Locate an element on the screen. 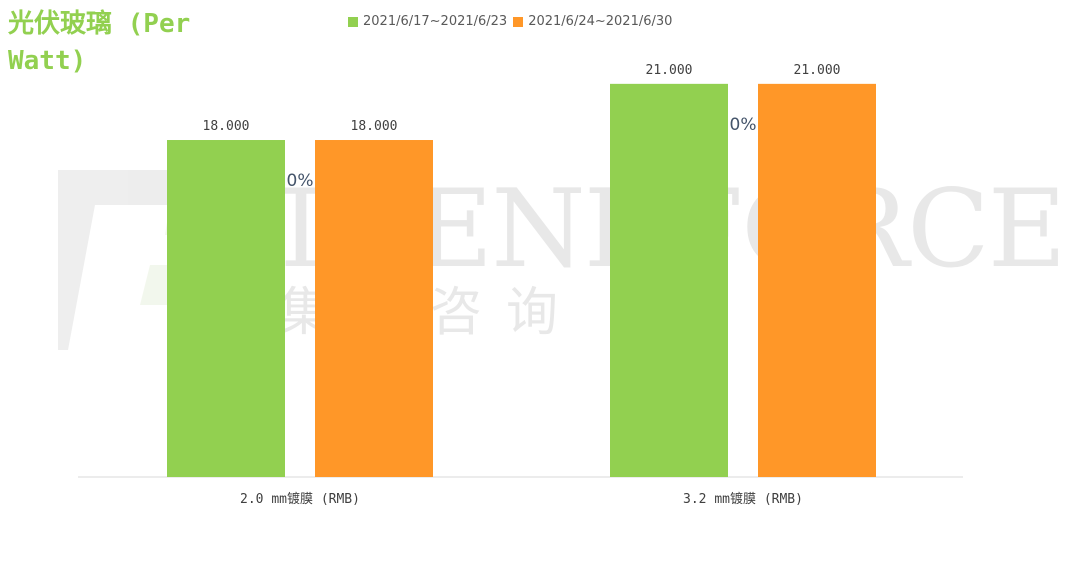 Image resolution: width=1080 pixels, height=562 pixels. legend-item-series-1: 2021/6/17~2021/6/23 is located at coordinates (427, 21).